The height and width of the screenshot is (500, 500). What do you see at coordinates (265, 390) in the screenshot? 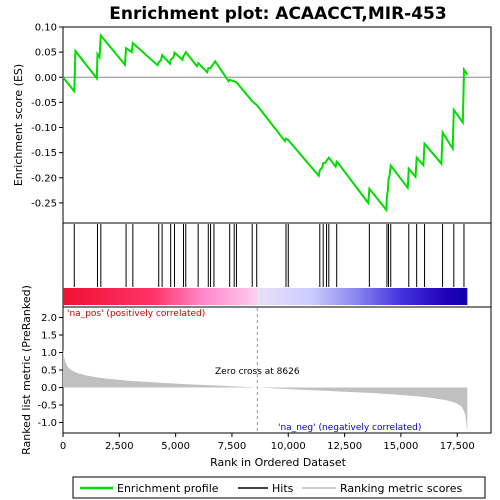
I see `ranking-metric-area` at bounding box center [265, 390].